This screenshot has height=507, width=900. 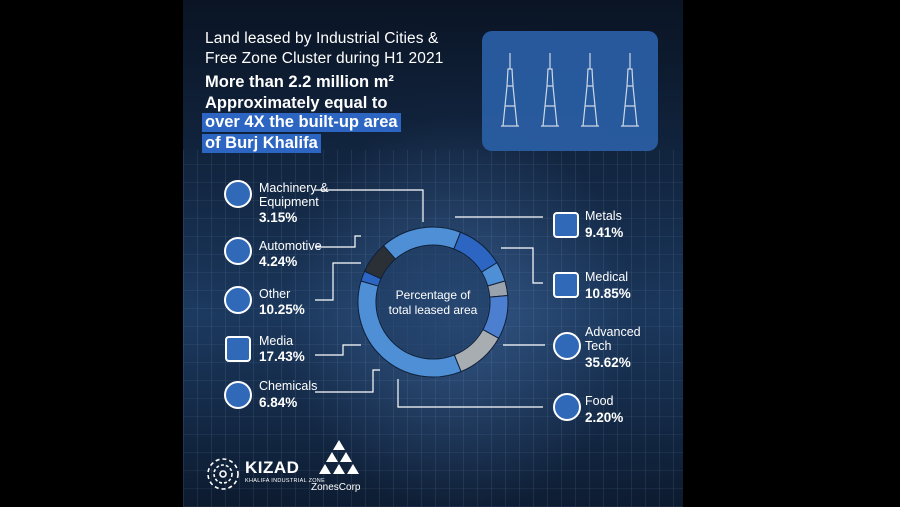 What do you see at coordinates (282, 309) in the screenshot?
I see `pct-other: 10.25%` at bounding box center [282, 309].